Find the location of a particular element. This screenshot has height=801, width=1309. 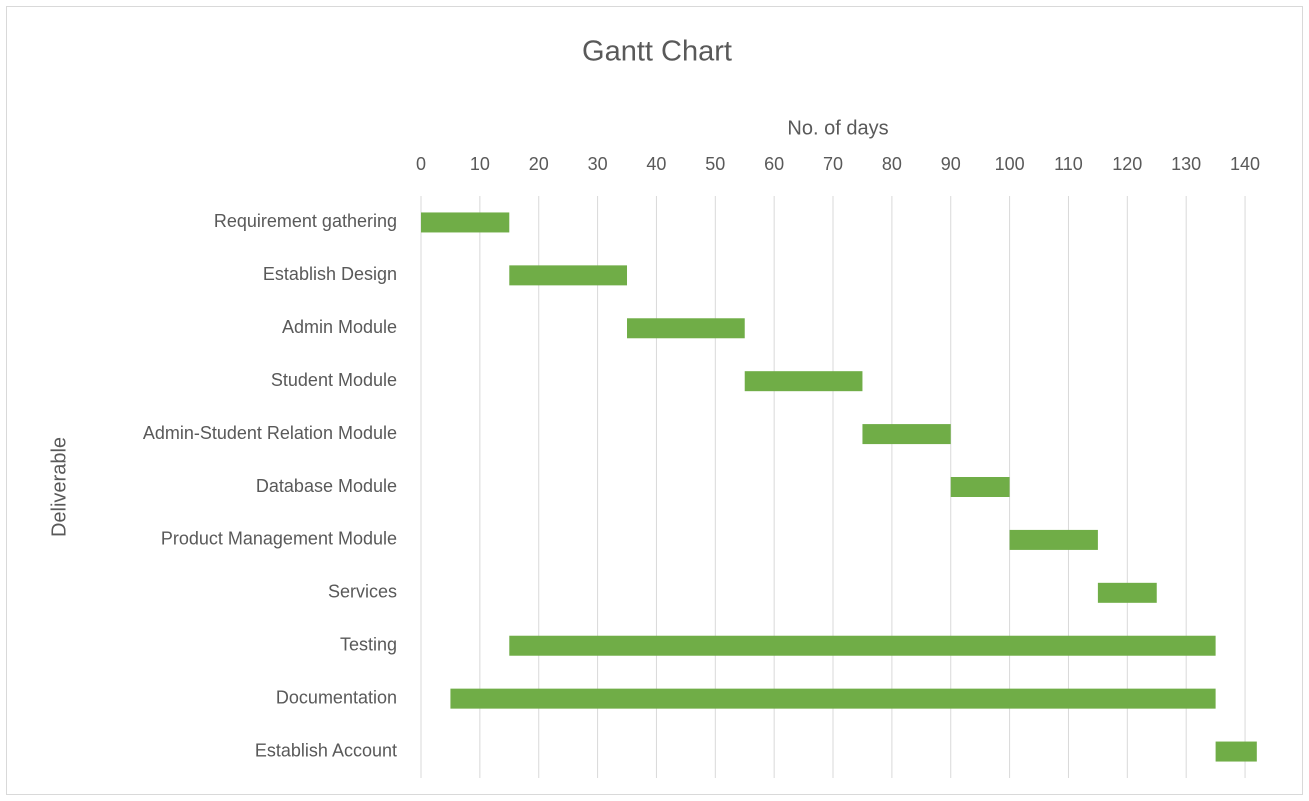

x-tick-label: 30 is located at coordinates (598, 164).